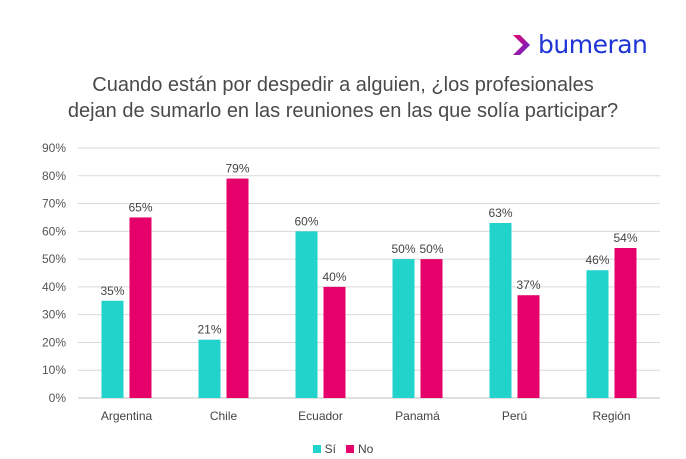  Describe the element at coordinates (140, 207) in the screenshot. I see `data-label: 65%` at that location.